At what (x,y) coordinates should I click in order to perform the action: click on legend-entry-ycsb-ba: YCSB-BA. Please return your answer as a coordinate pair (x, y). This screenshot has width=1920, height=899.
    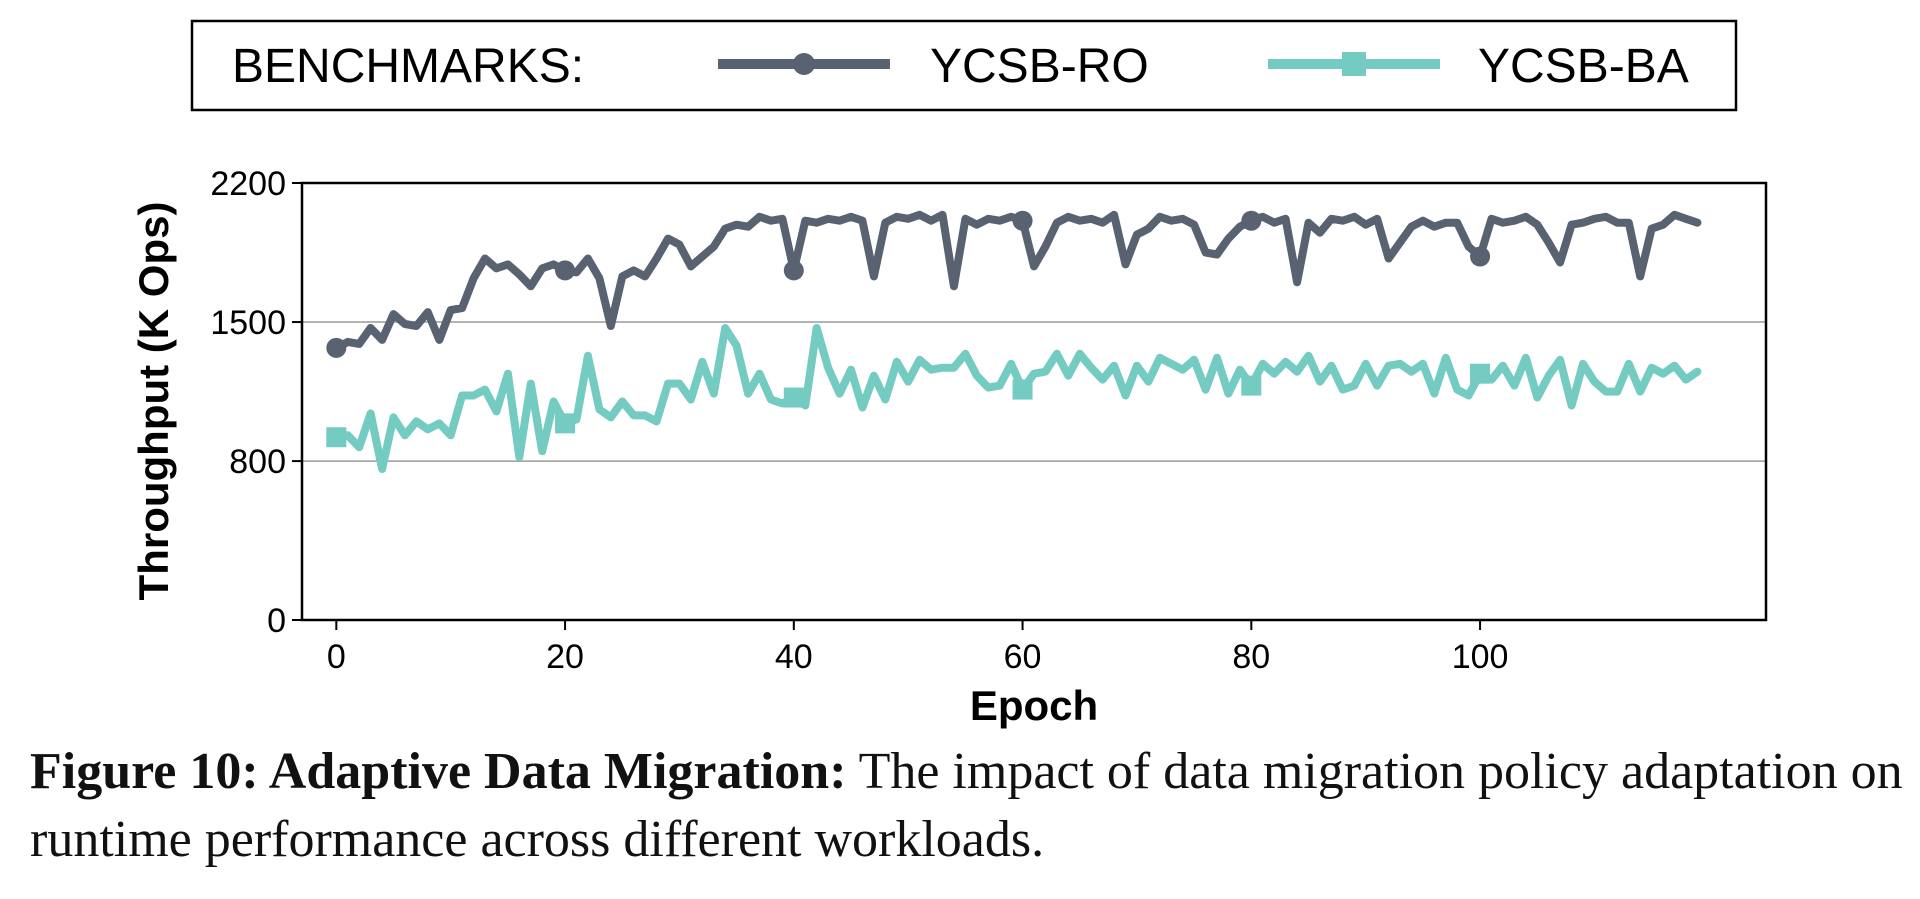
    Looking at the image, I should click on (1478, 66).